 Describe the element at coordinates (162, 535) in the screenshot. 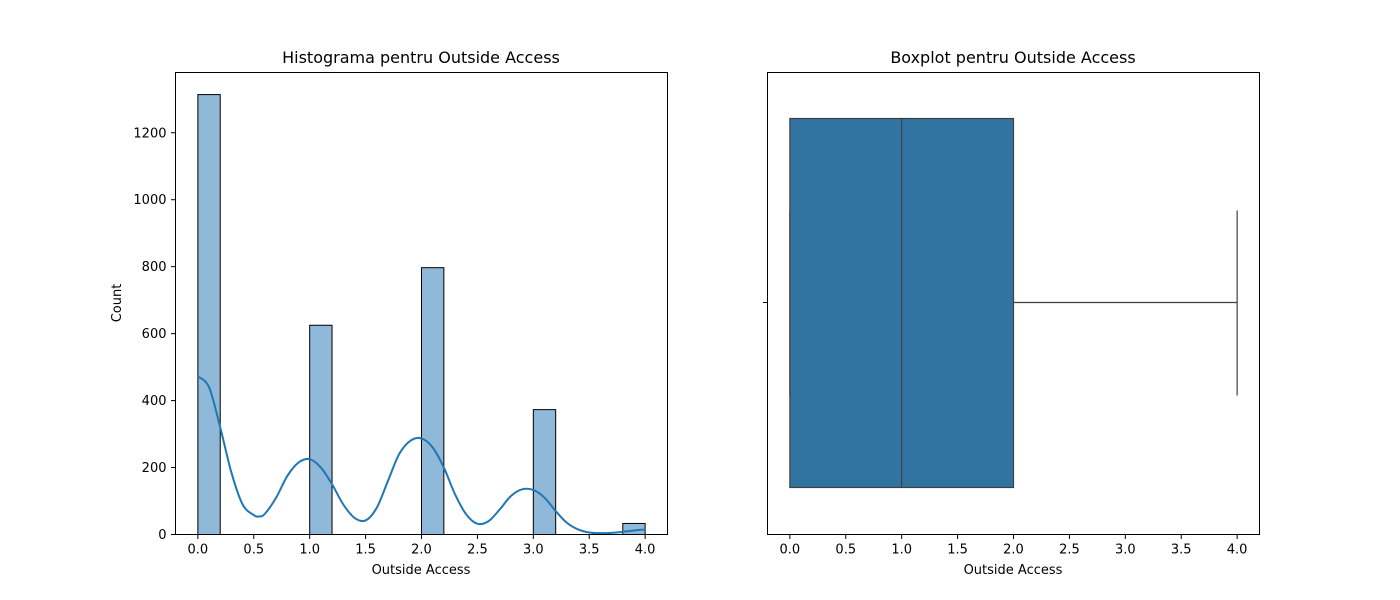

I see `histogram-y-tick-label-0: 0` at that location.